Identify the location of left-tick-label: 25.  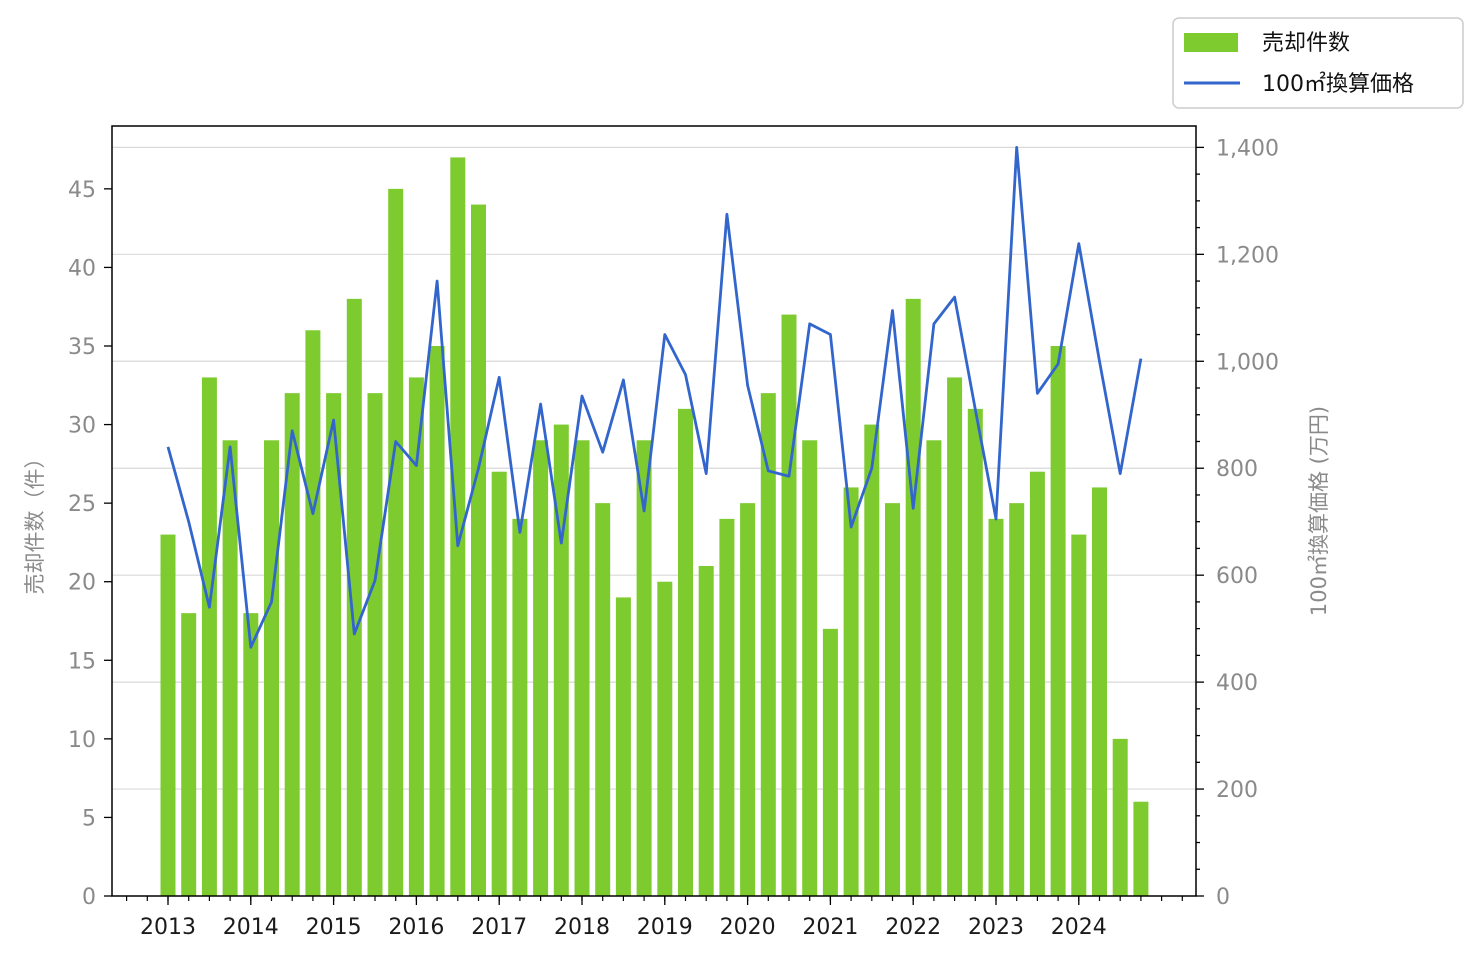
(82, 504).